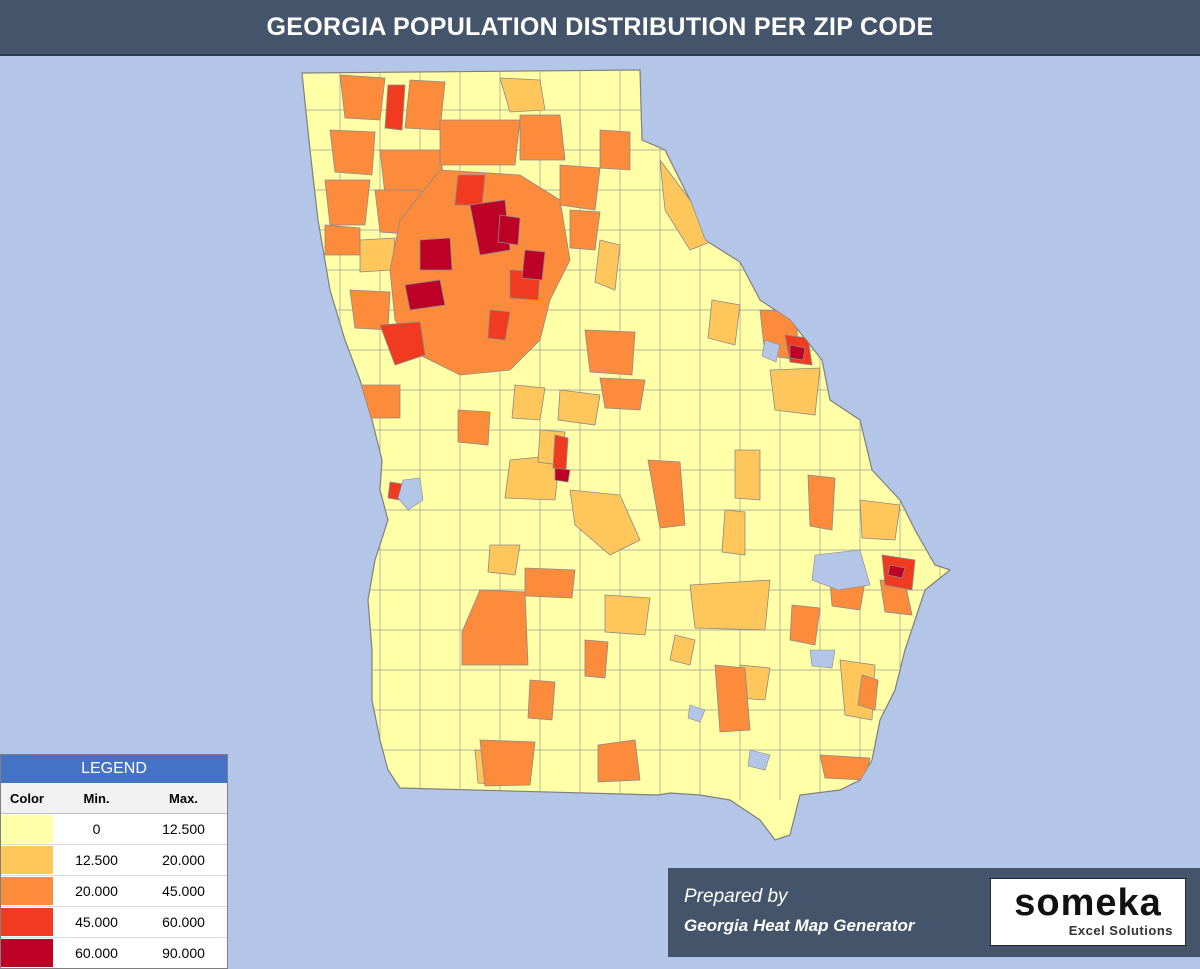  Describe the element at coordinates (114, 769) in the screenshot. I see `legend-title: LEGEND` at that location.